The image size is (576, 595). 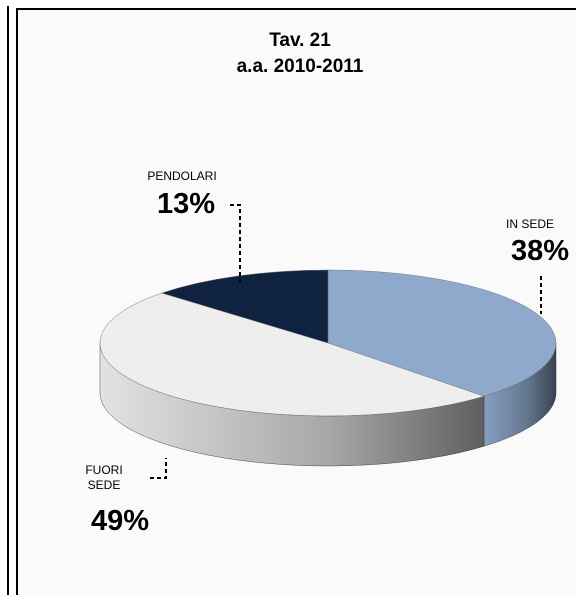 What do you see at coordinates (120, 521) in the screenshot?
I see `value-label: 49%` at bounding box center [120, 521].